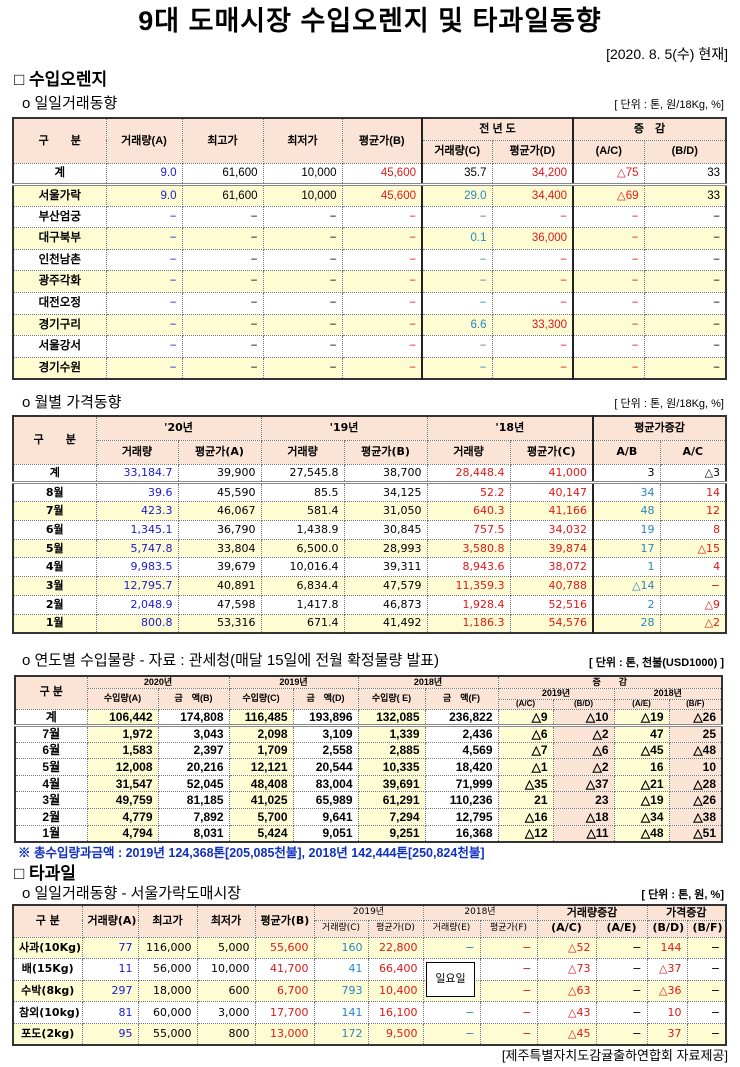 The height and width of the screenshot is (1067, 740). Describe the element at coordinates (583, 718) in the screenshot. I see `table-cell: △10` at that location.